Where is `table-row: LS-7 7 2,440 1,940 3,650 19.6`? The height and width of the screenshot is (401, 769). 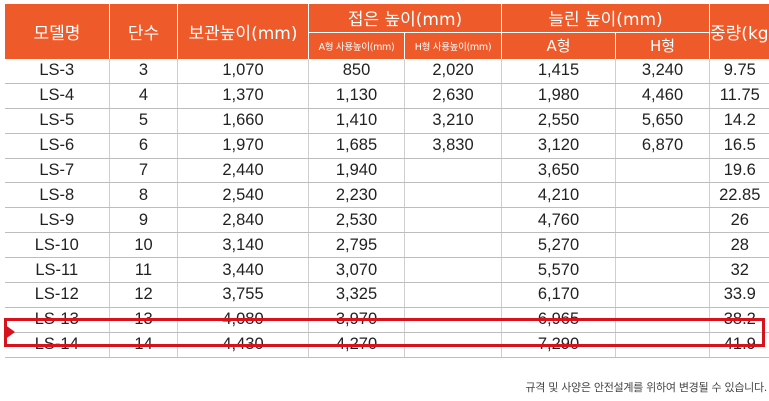 table-row: LS-7 7 2,440 1,940 3,650 19.6 is located at coordinates (386, 171).